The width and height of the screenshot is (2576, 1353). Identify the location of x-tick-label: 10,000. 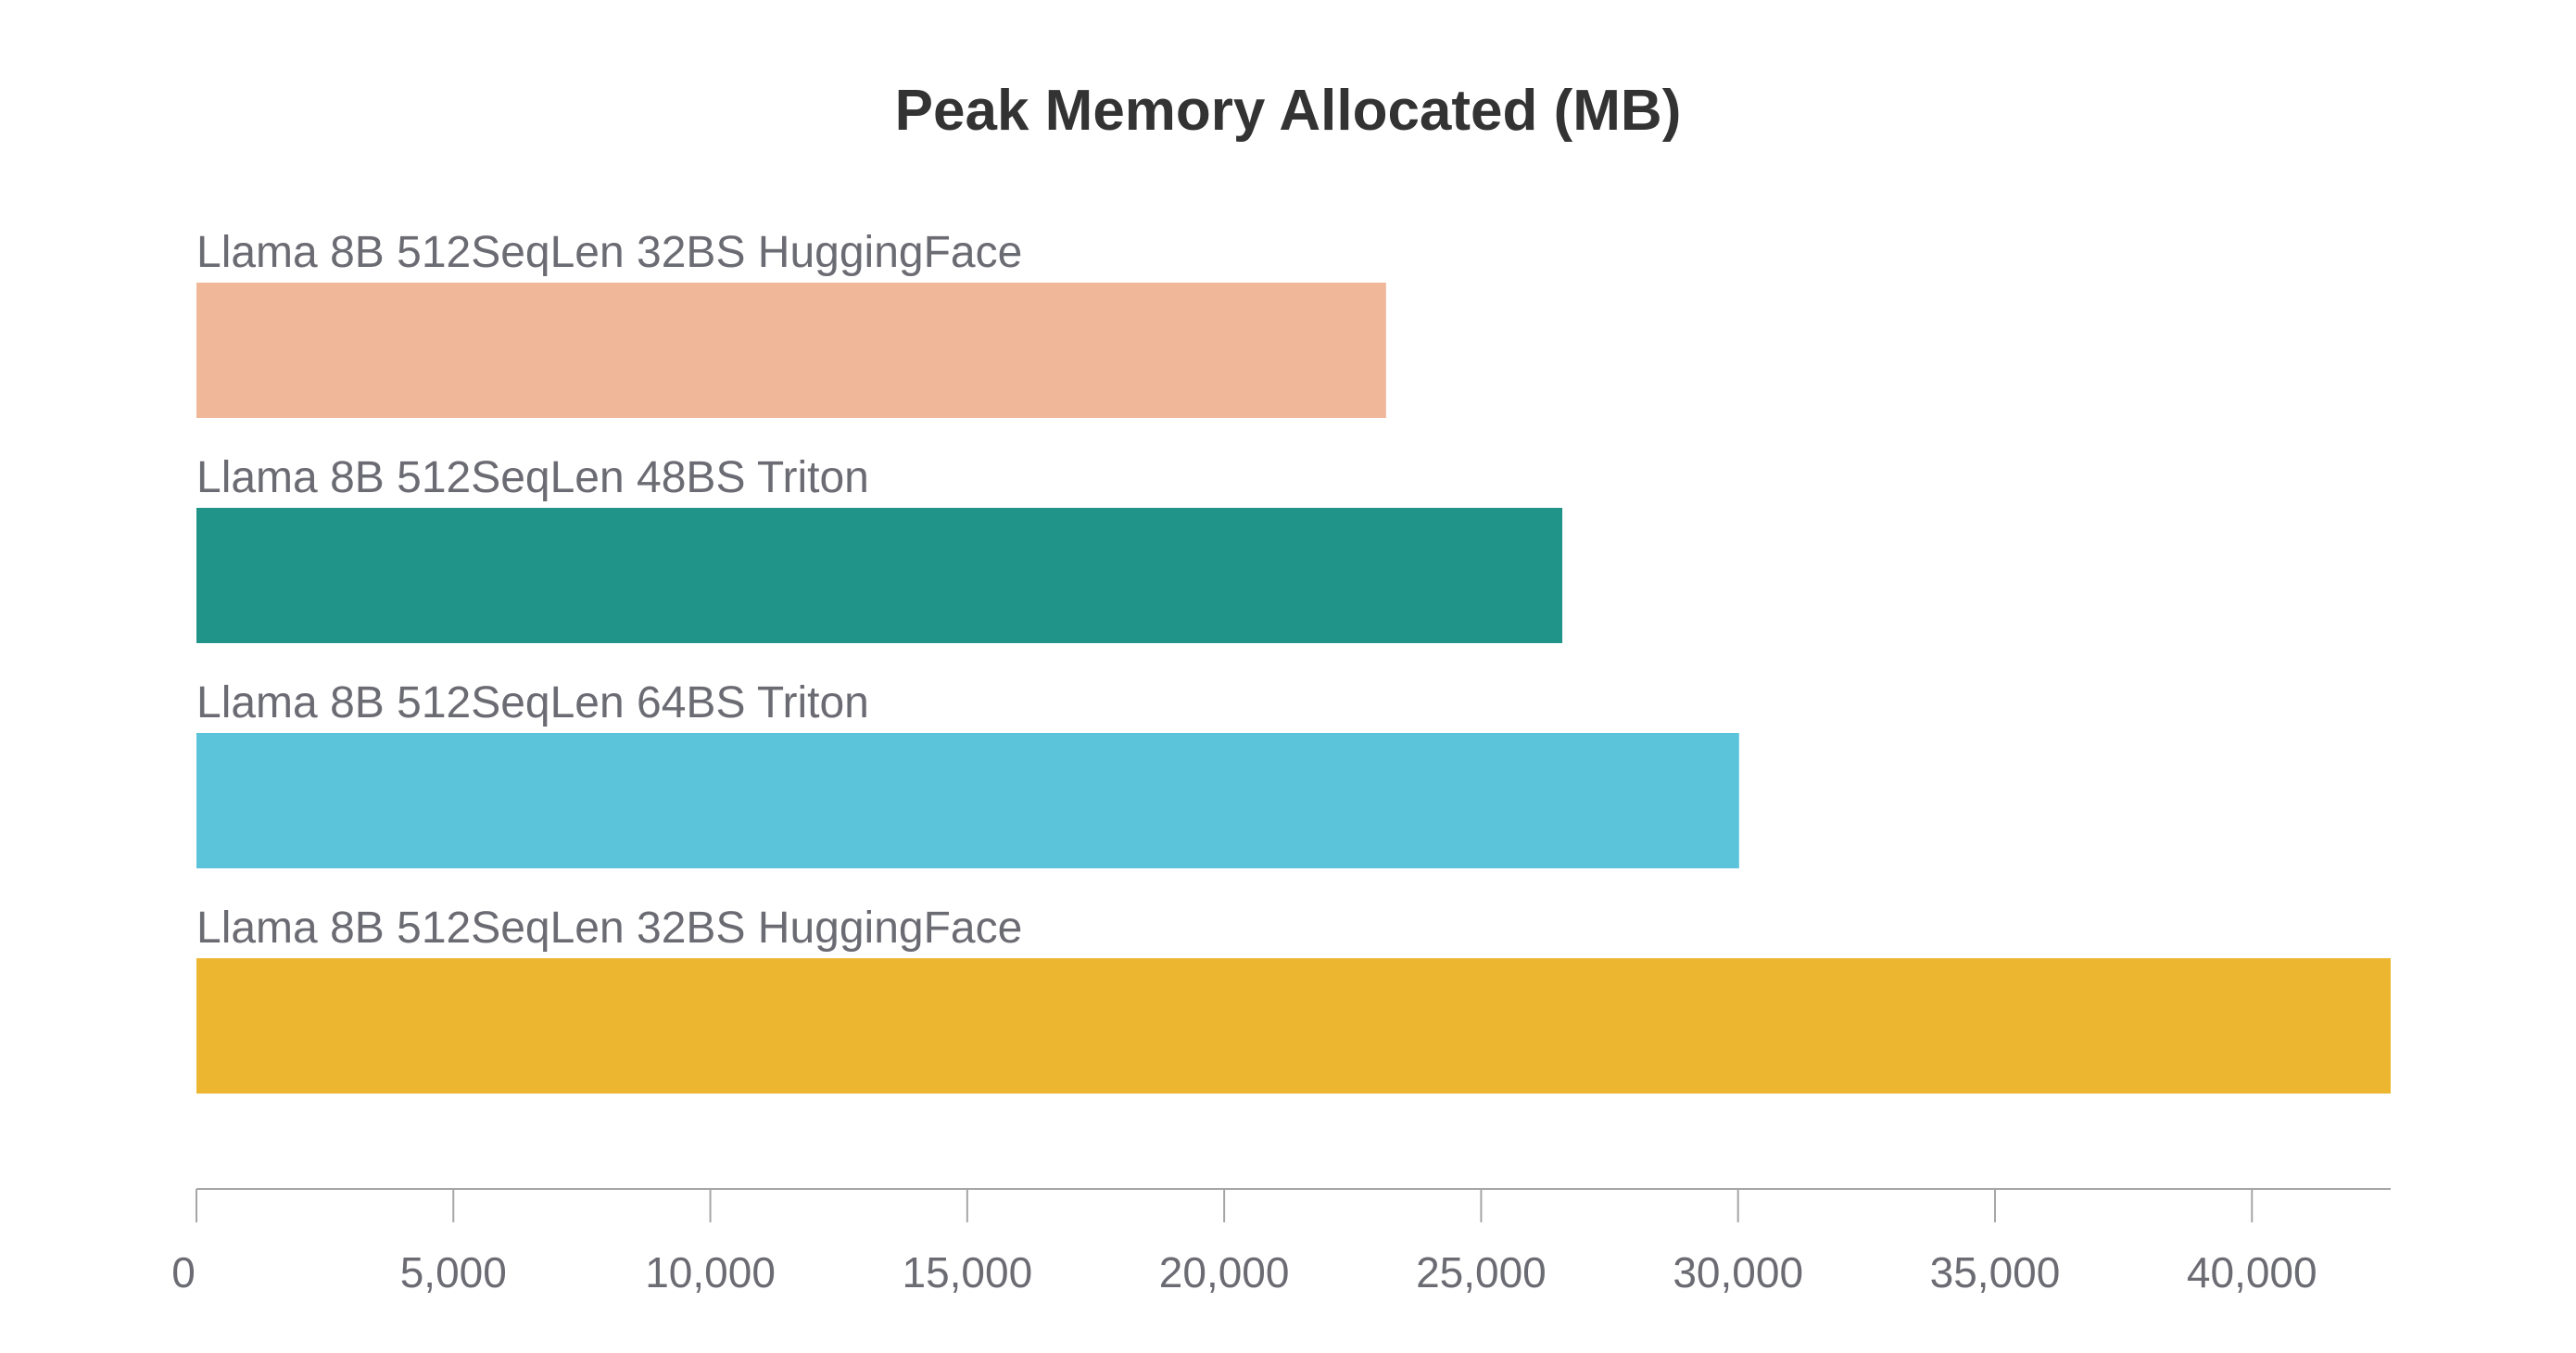
(710, 1272).